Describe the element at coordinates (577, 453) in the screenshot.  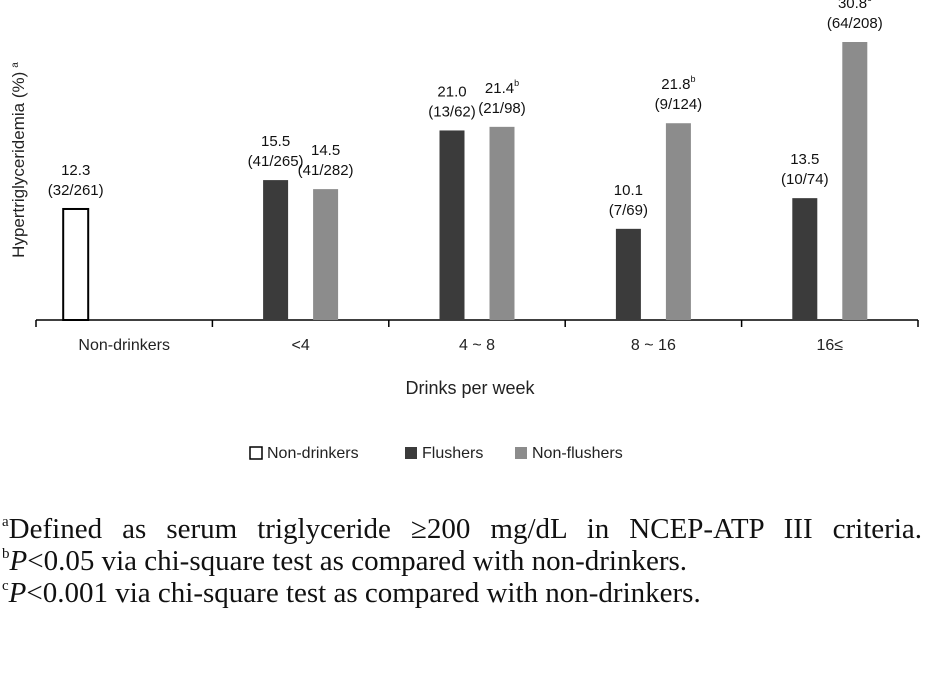
I see `legend-label: Non-flushers` at that location.